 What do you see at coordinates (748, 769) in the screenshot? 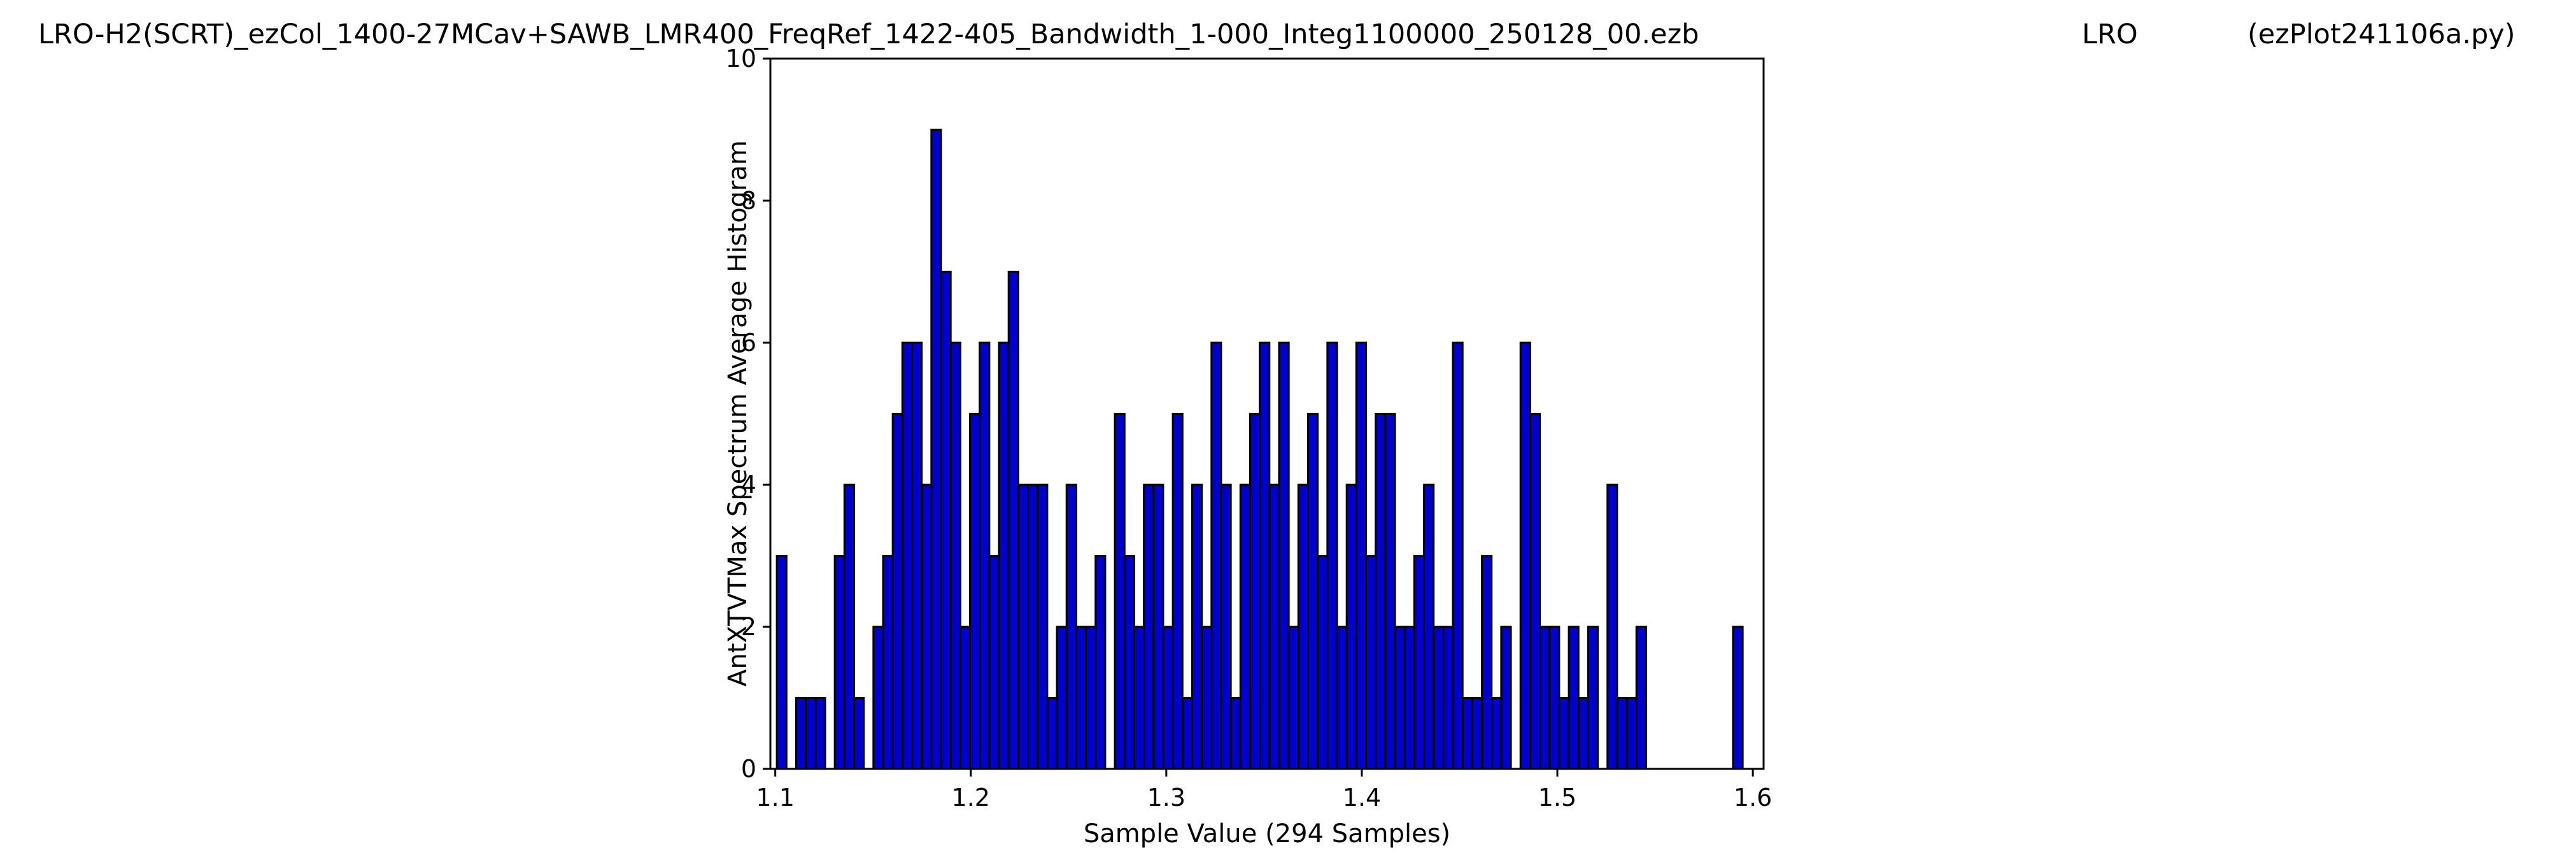
I see `y-tick-label: 0` at bounding box center [748, 769].